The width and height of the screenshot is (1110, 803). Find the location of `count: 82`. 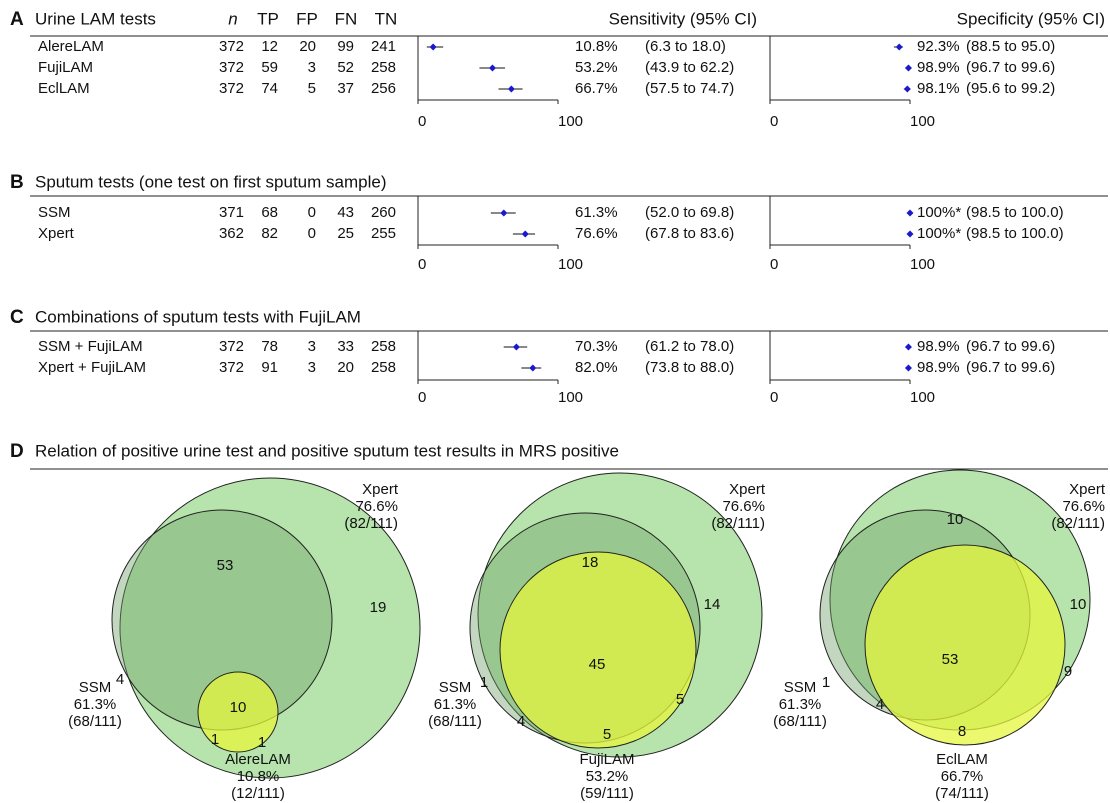

count: 82 is located at coordinates (269, 233).